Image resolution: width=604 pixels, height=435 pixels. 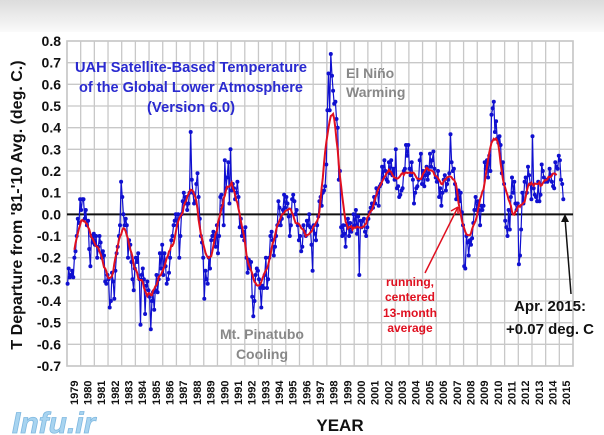 I want to click on x-tick-label: 1988, so click(x=198, y=393).